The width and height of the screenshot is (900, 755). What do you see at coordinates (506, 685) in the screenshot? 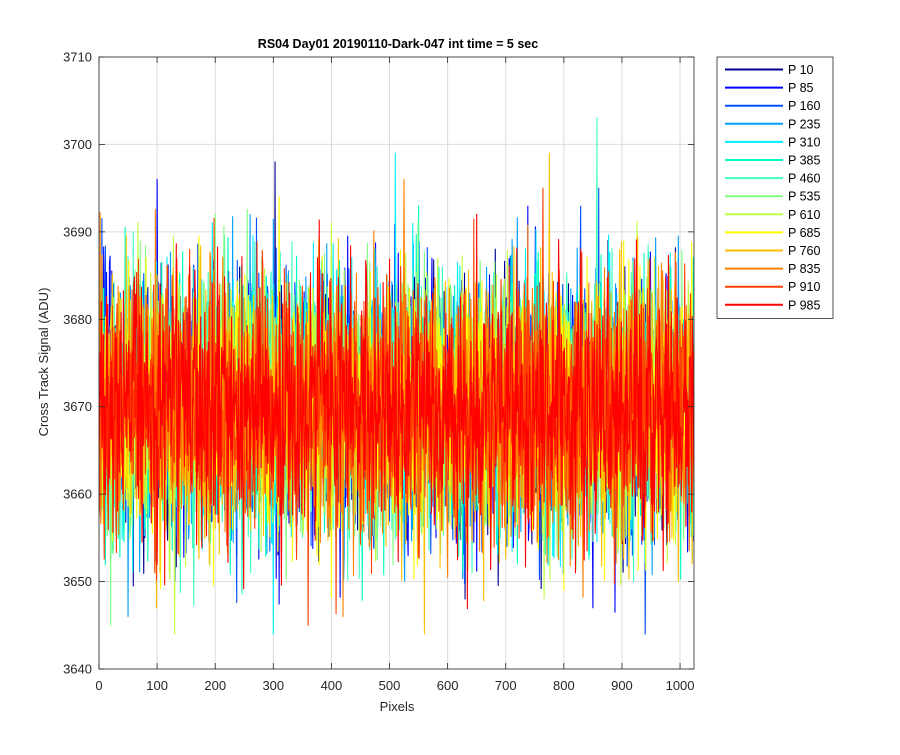
I see `x-tick-label: 700` at bounding box center [506, 685].